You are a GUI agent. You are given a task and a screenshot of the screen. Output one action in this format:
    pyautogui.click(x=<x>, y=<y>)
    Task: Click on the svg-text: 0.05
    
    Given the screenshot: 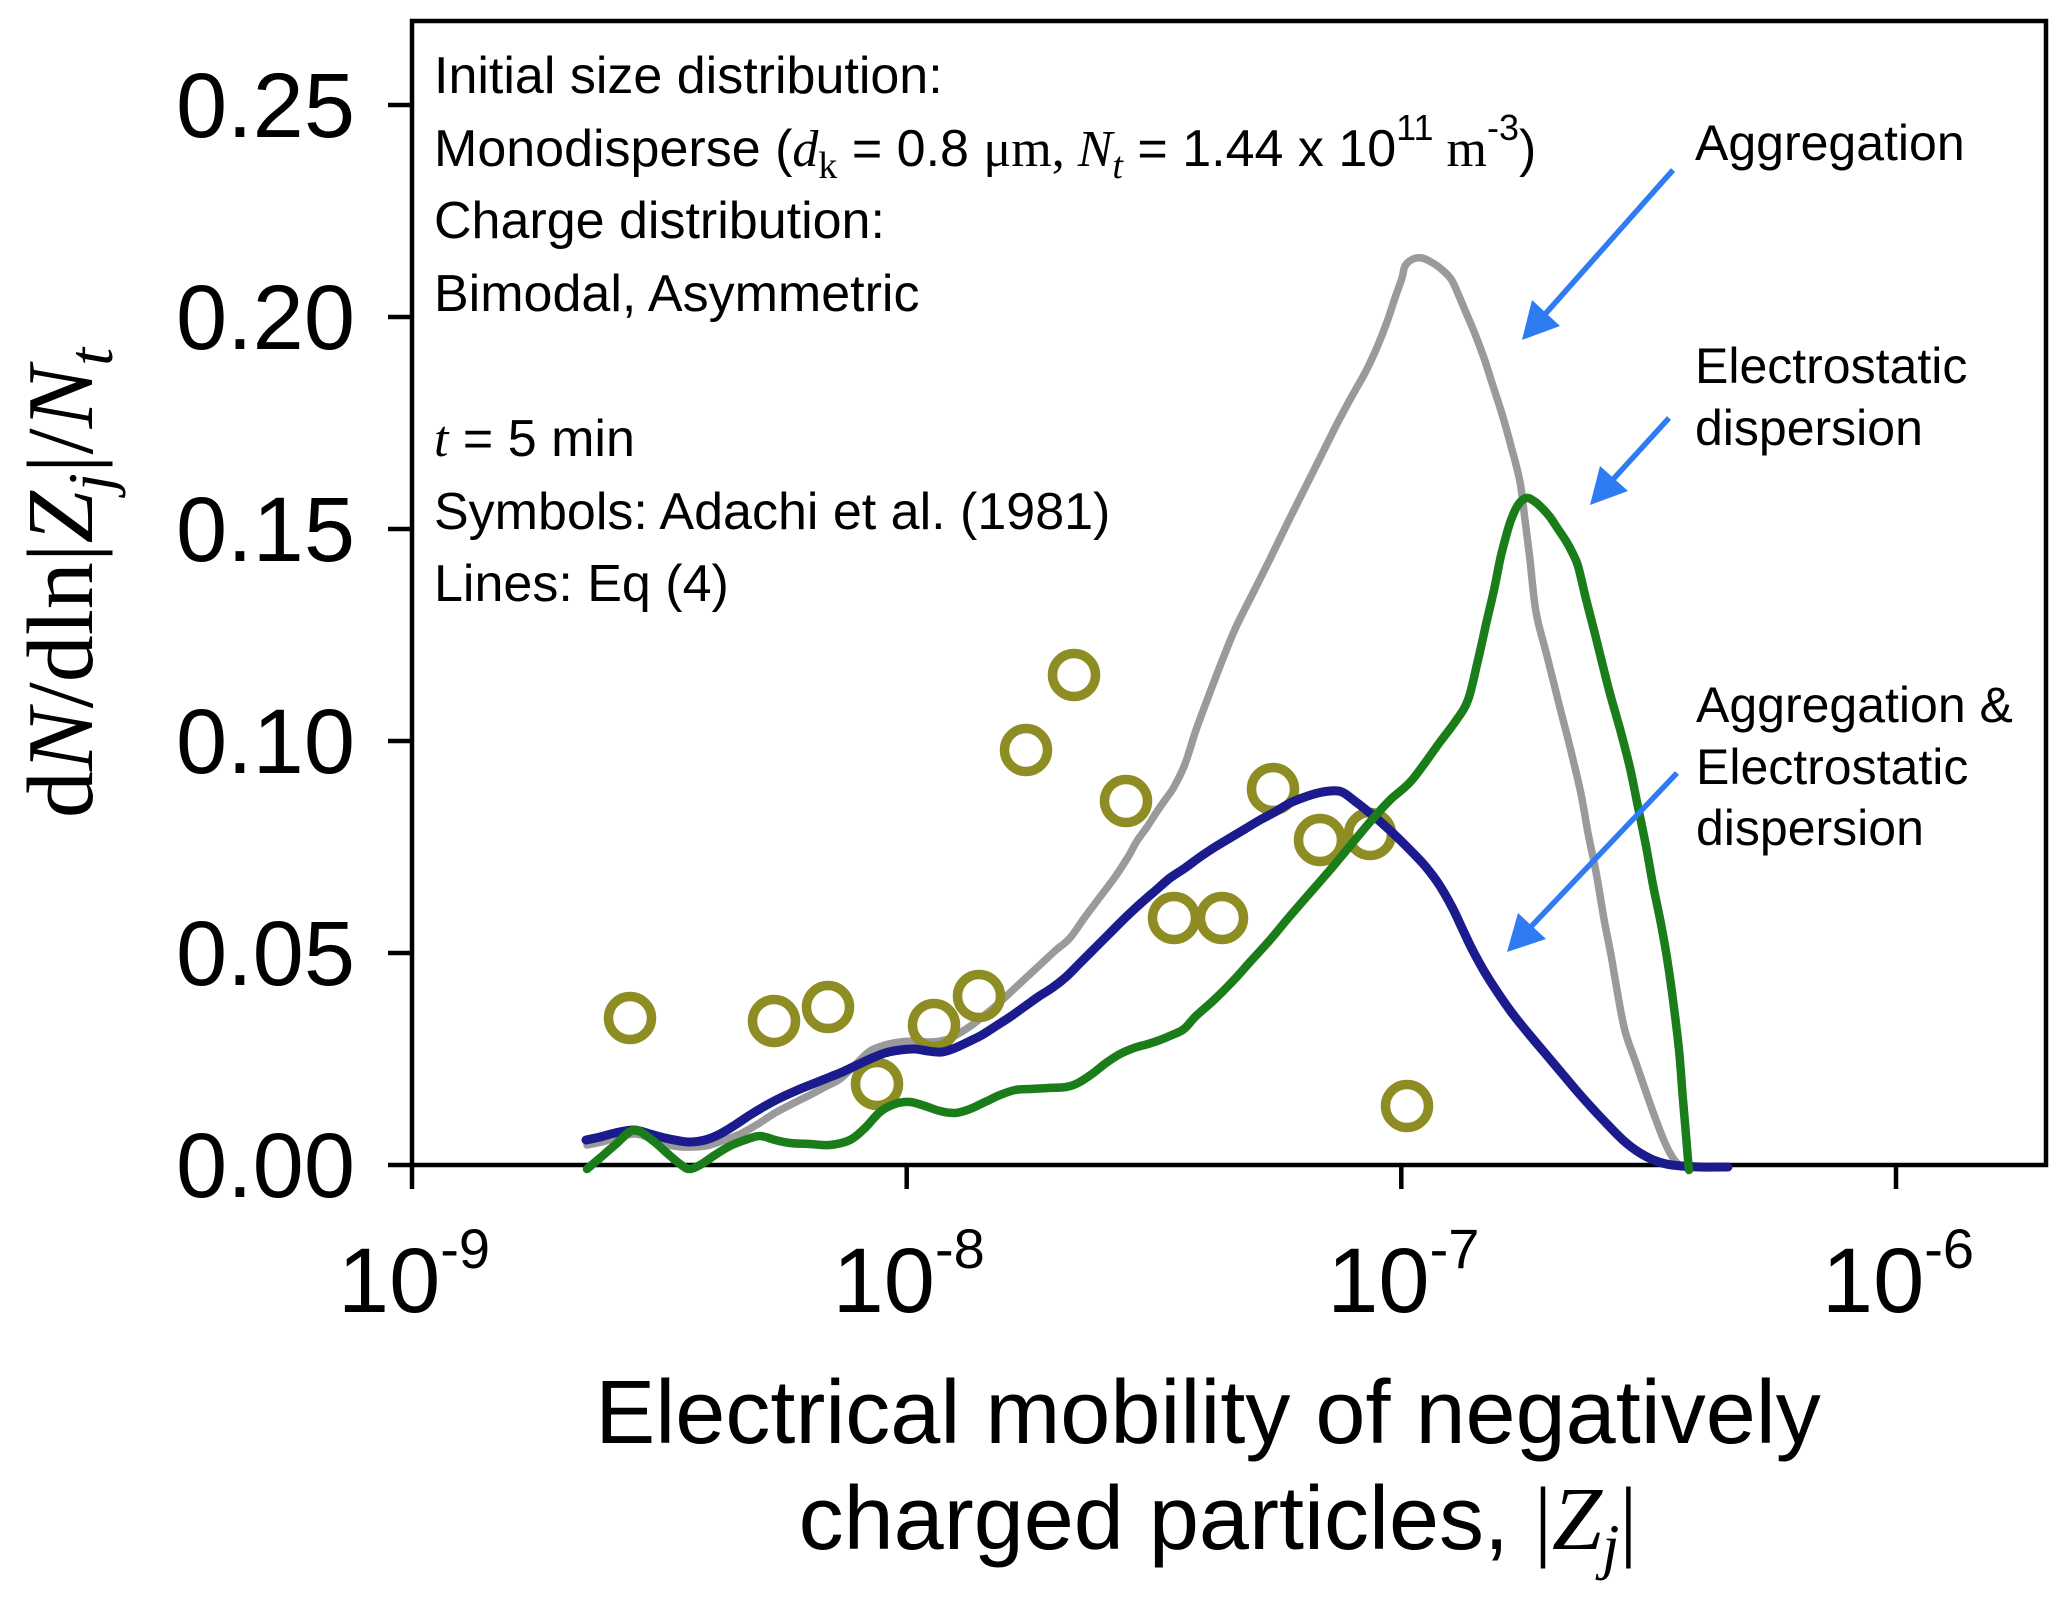 What is the action you would take?
    pyautogui.click(x=265, y=954)
    